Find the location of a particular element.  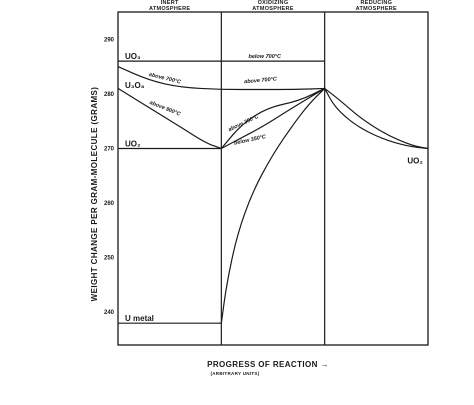

y-tick-label: 260 is located at coordinates (109, 204).